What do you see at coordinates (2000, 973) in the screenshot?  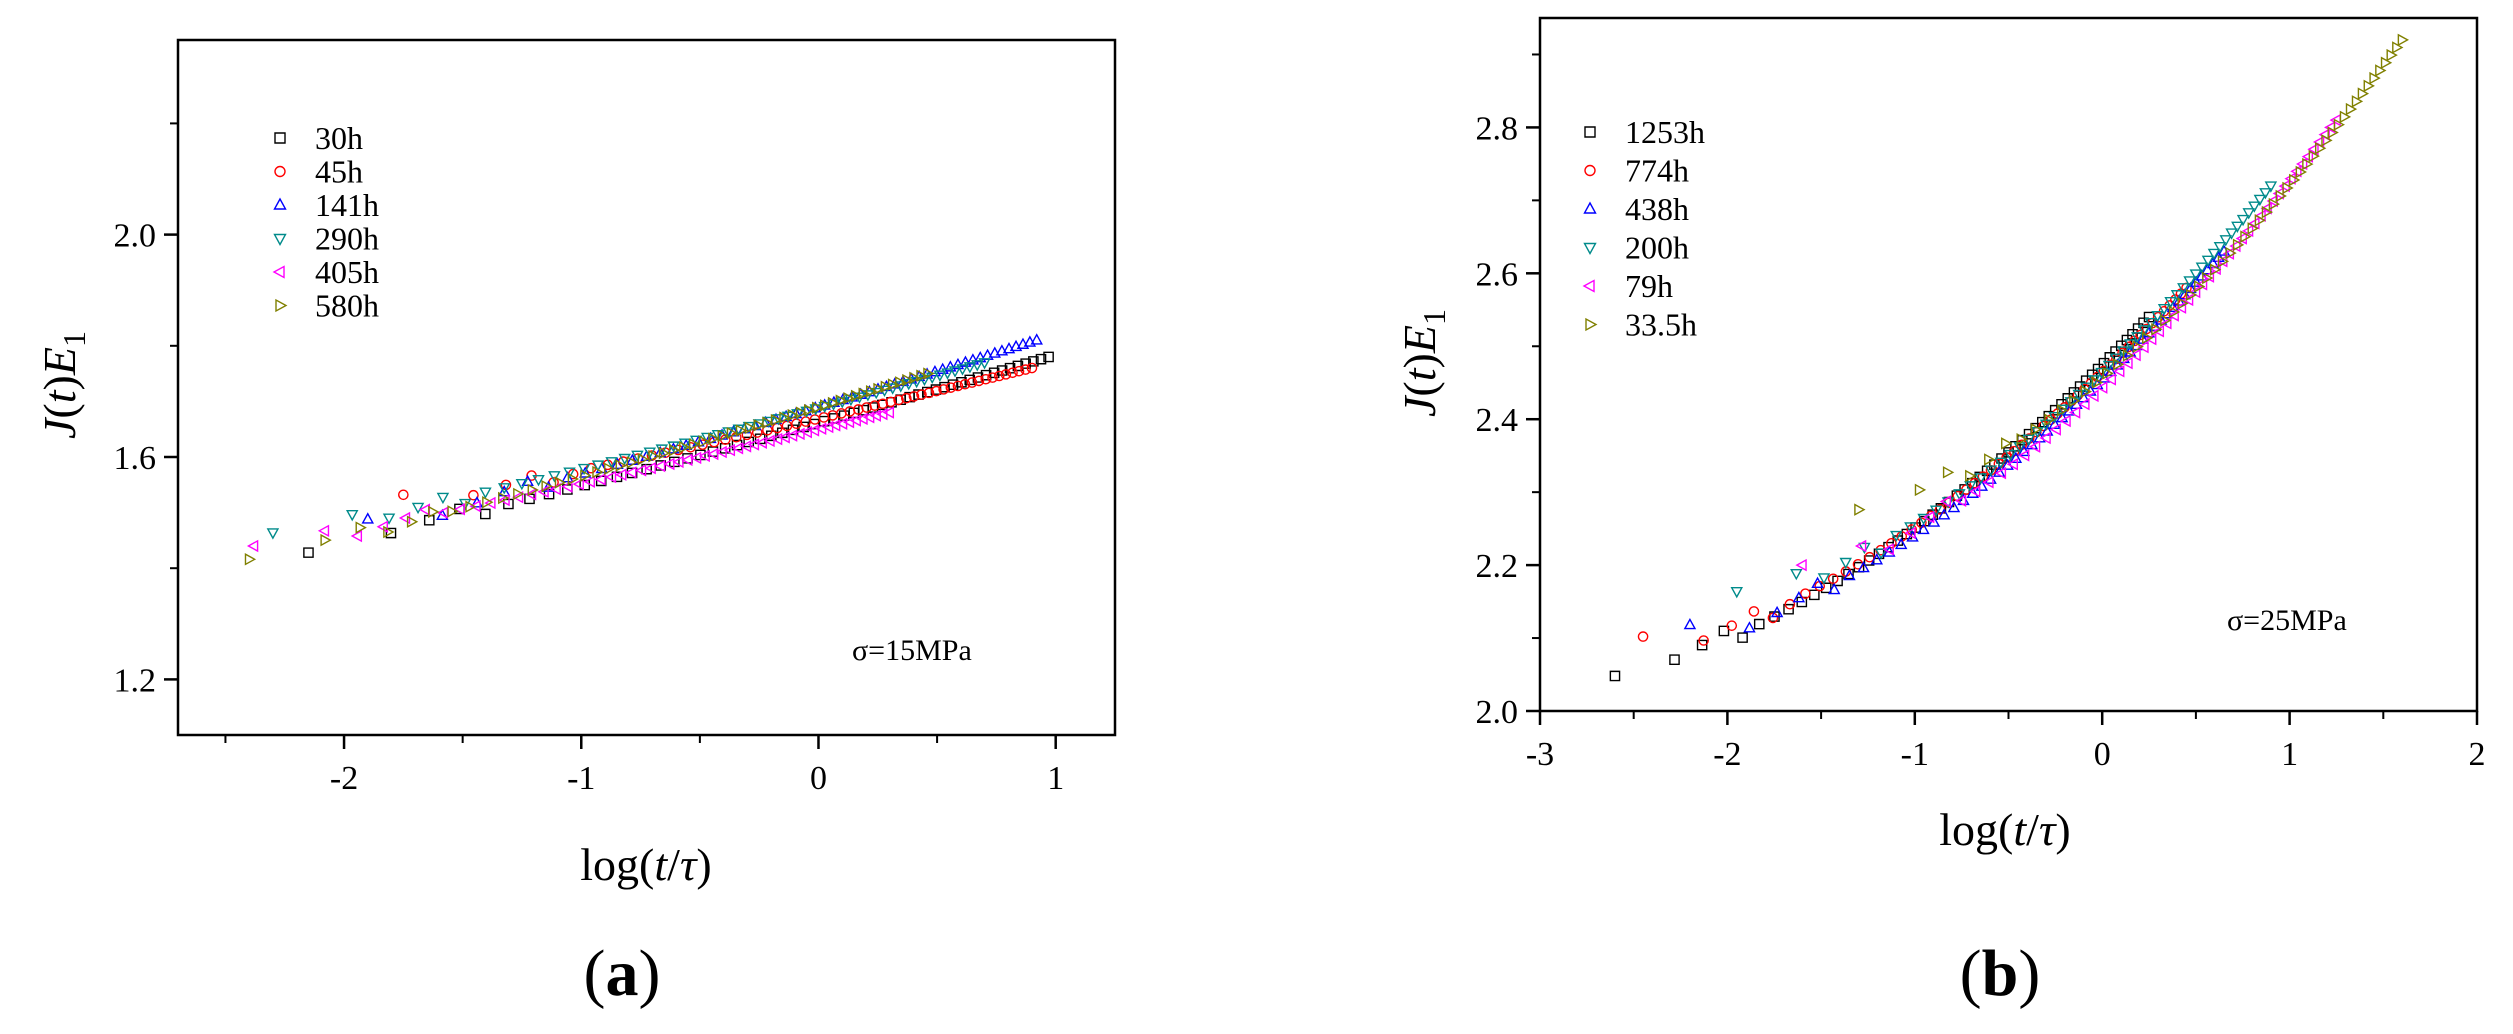 I see `panel-label-b: (b)` at bounding box center [2000, 973].